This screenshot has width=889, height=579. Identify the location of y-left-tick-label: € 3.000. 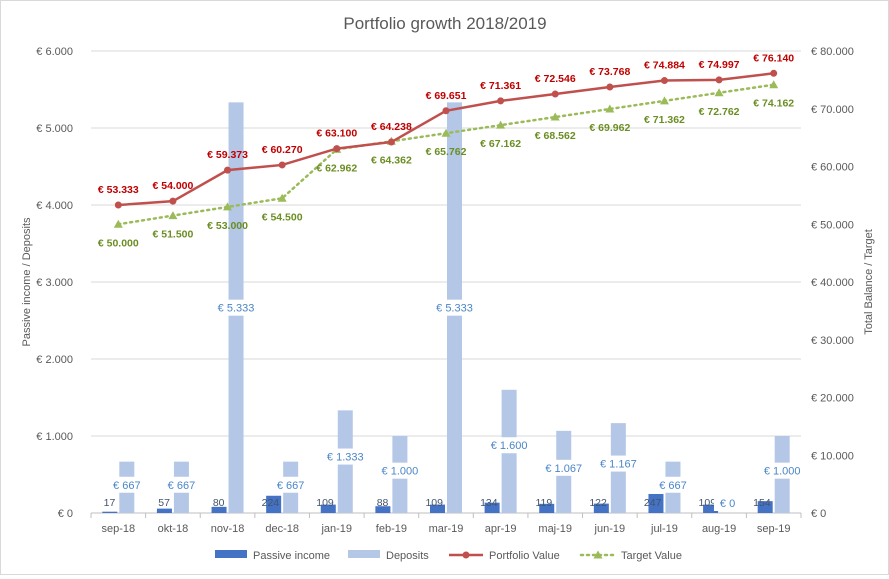
(54, 283).